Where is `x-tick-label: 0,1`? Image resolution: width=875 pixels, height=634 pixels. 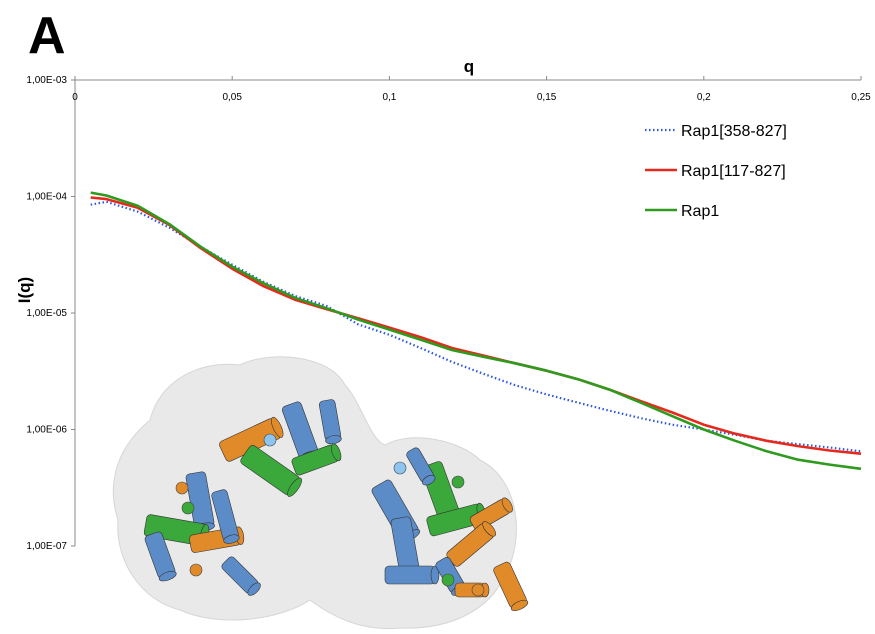 x-tick-label: 0,1 is located at coordinates (389, 97).